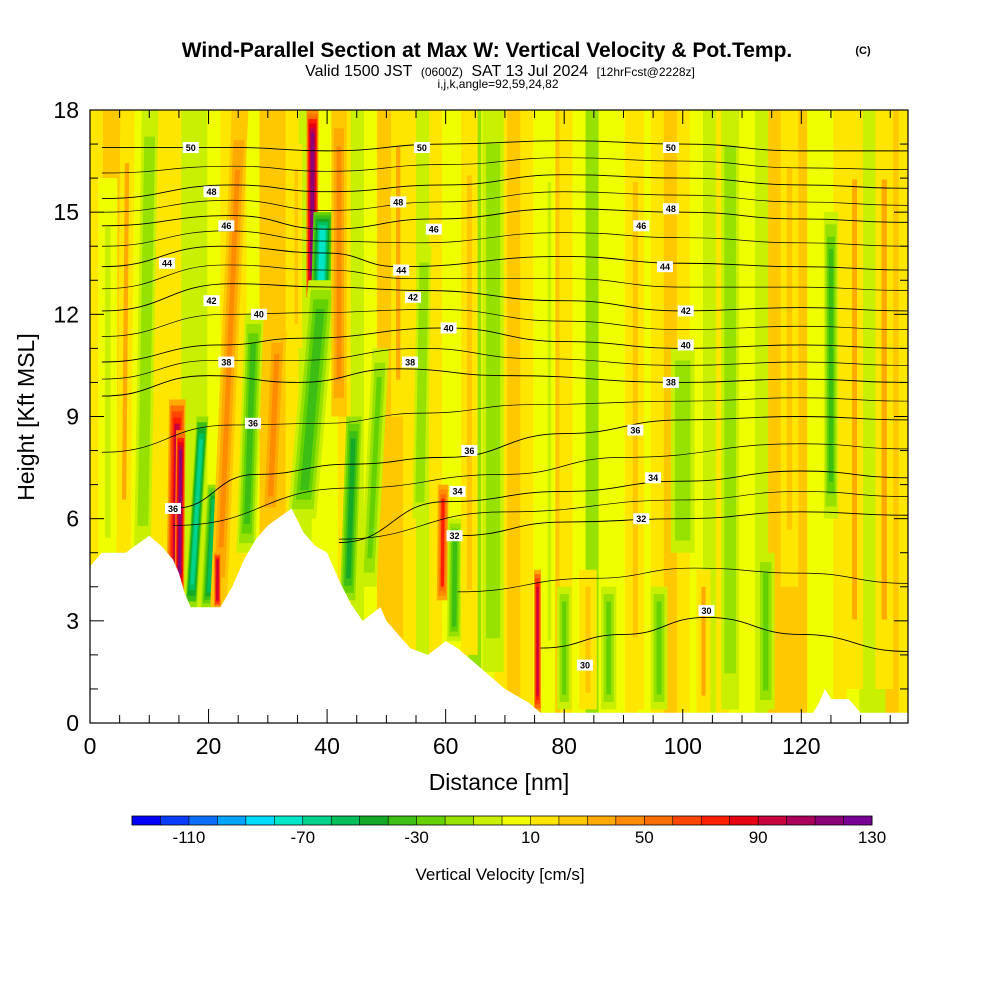  I want to click on colorbar-tick-label: 90, so click(758, 837).